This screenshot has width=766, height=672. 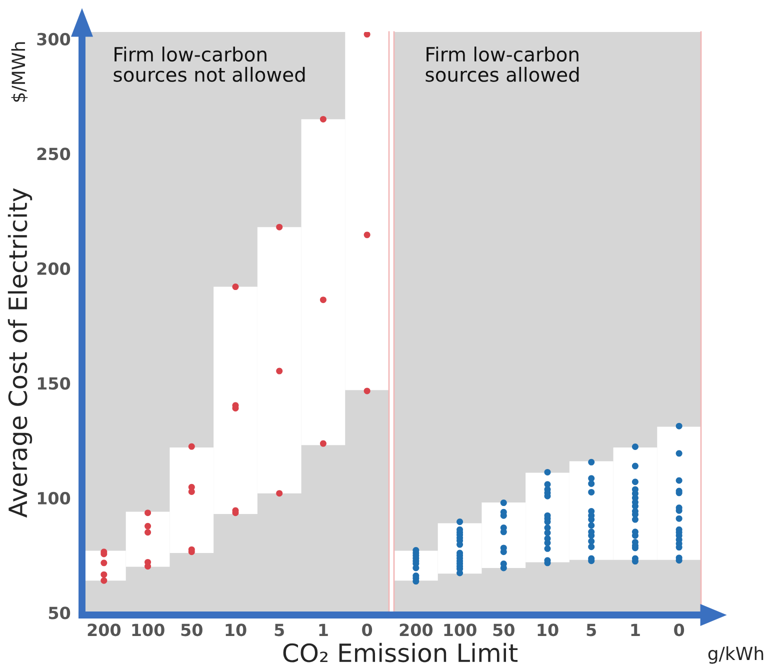 I want to click on y-axis-title: Average Cost of Electricity, so click(x=20, y=353).